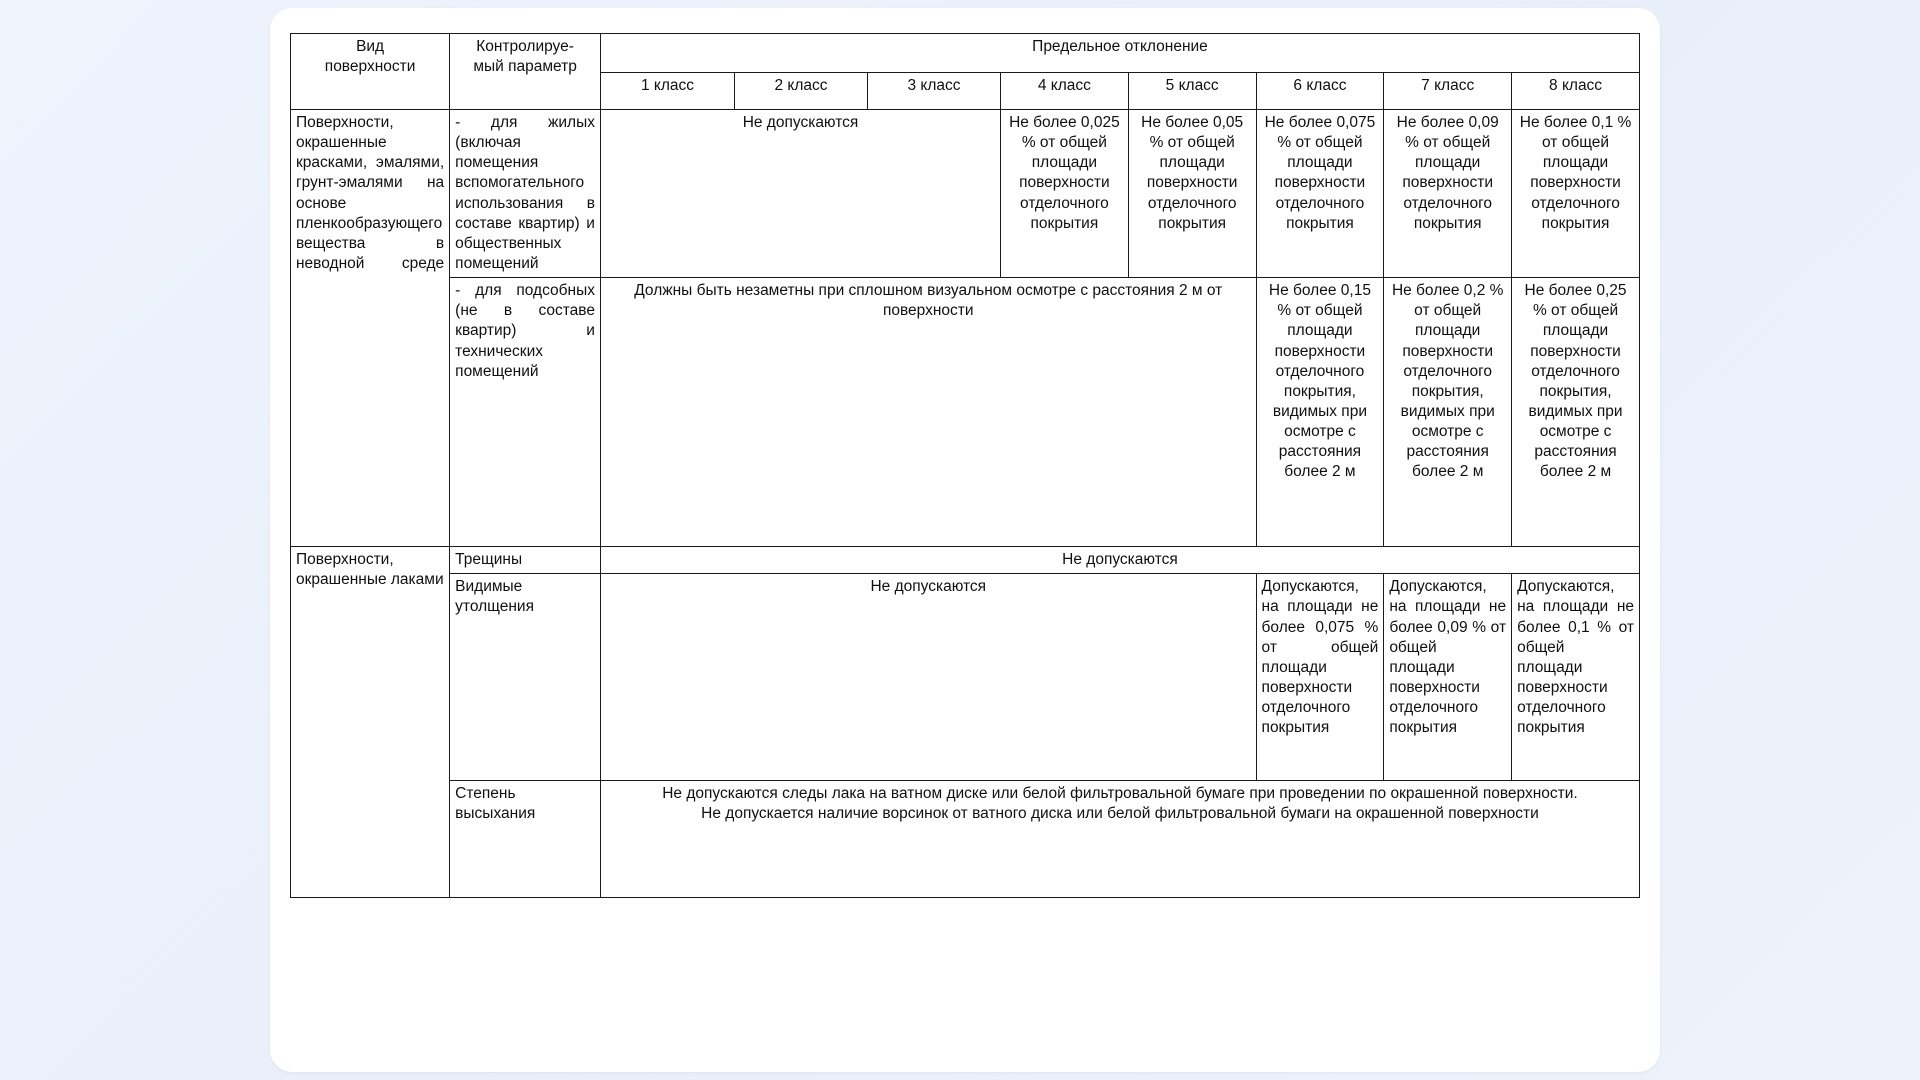 The width and height of the screenshot is (1920, 1080). What do you see at coordinates (525, 67) in the screenshot?
I see `header-parameter-line2: мый параметр` at bounding box center [525, 67].